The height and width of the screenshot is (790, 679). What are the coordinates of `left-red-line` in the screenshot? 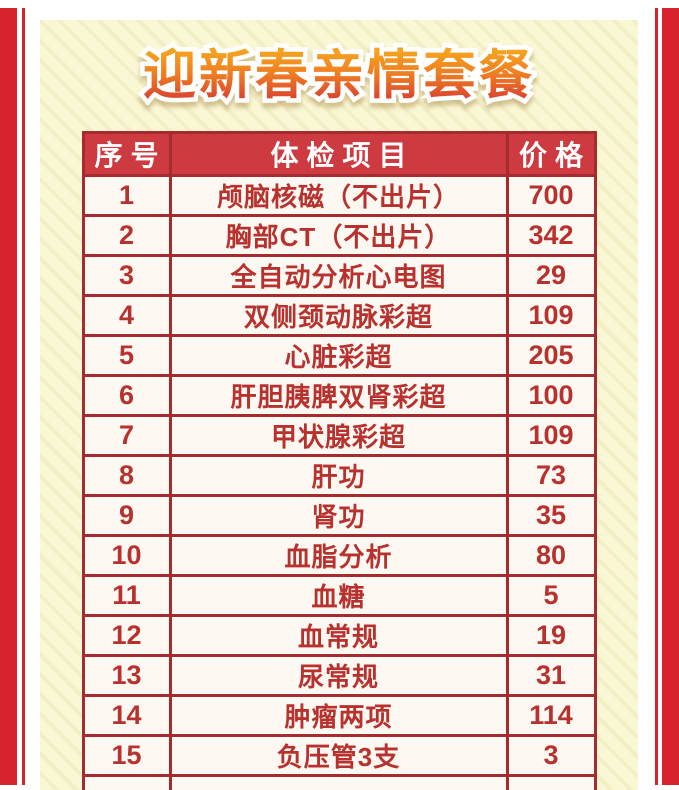 It's located at (23, 396).